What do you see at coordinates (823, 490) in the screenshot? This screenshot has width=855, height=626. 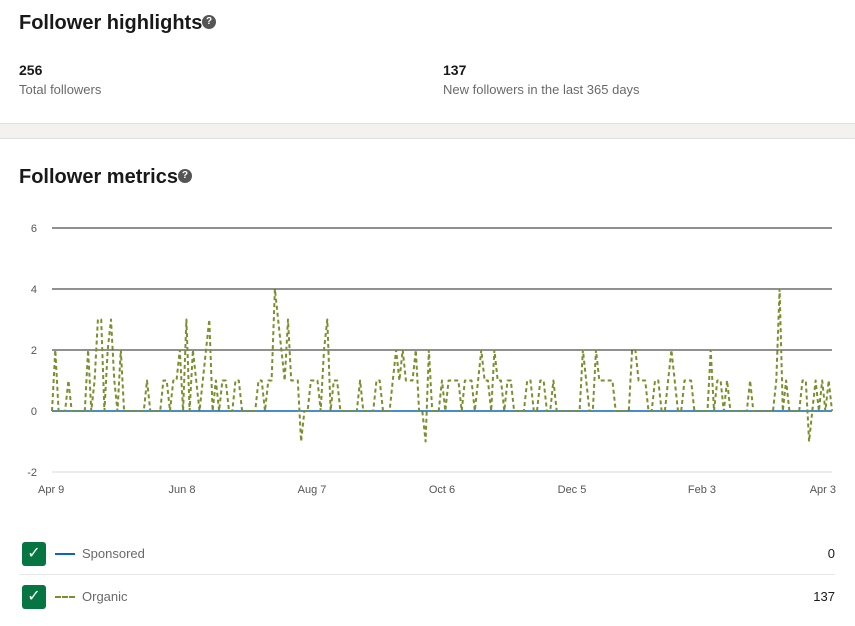 I see `x-tick-label: Apr 3` at bounding box center [823, 490].